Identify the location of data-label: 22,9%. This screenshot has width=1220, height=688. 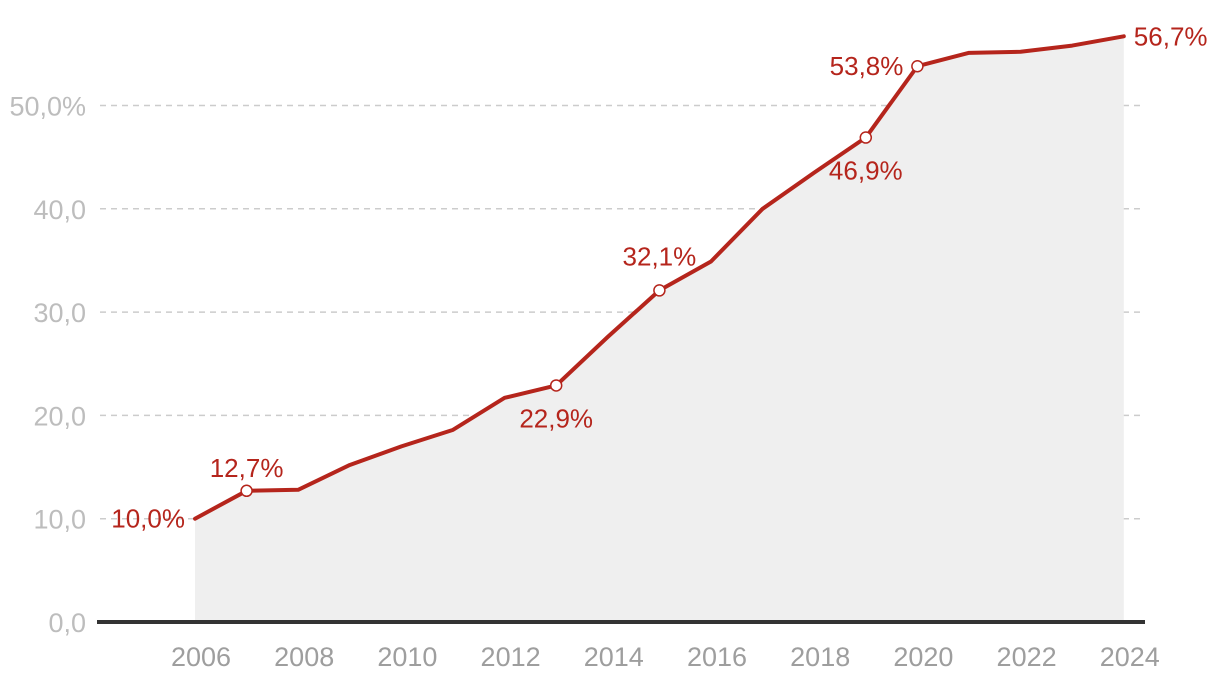
(556, 418).